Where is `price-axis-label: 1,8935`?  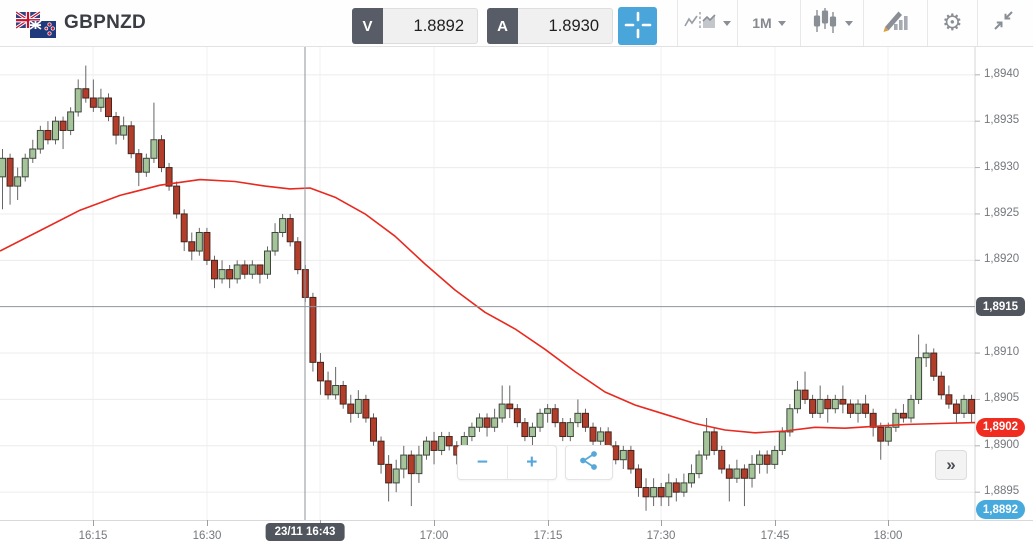
price-axis-label: 1,8935 is located at coordinates (1002, 120).